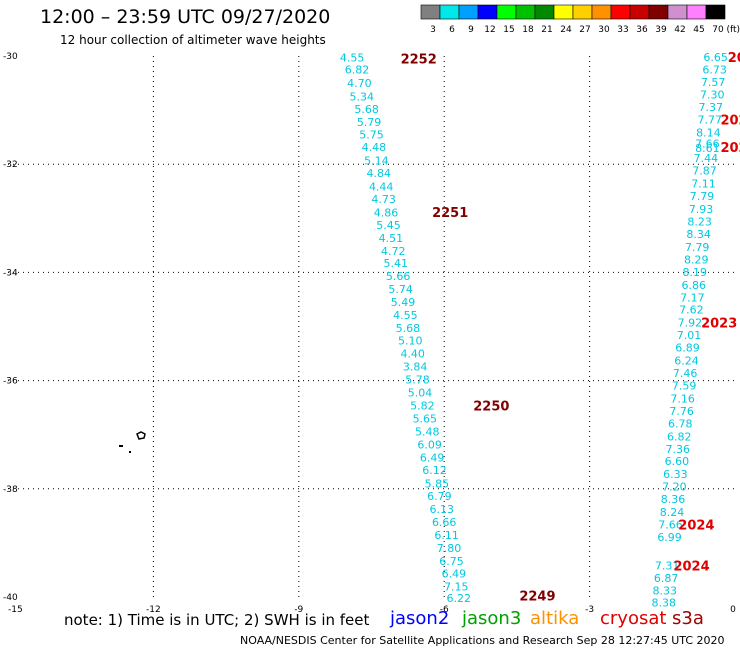 Image resolution: width=740 pixels, height=650 pixels. What do you see at coordinates (10, 490) in the screenshot?
I see `lat-tick-label: -38` at bounding box center [10, 490].